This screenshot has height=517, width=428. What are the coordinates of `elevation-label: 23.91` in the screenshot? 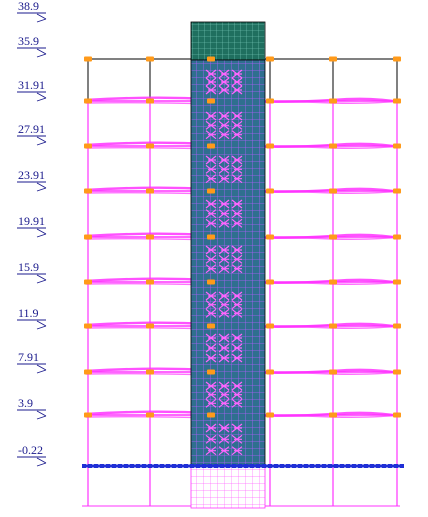 It's located at (31, 175).